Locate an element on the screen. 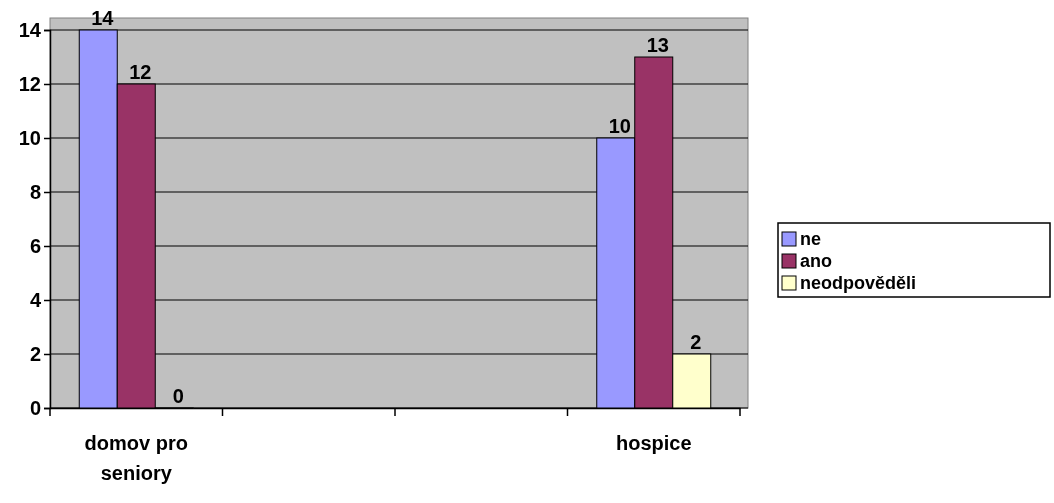 The width and height of the screenshot is (1054, 503). y-tick-label: 4 is located at coordinates (35, 299).